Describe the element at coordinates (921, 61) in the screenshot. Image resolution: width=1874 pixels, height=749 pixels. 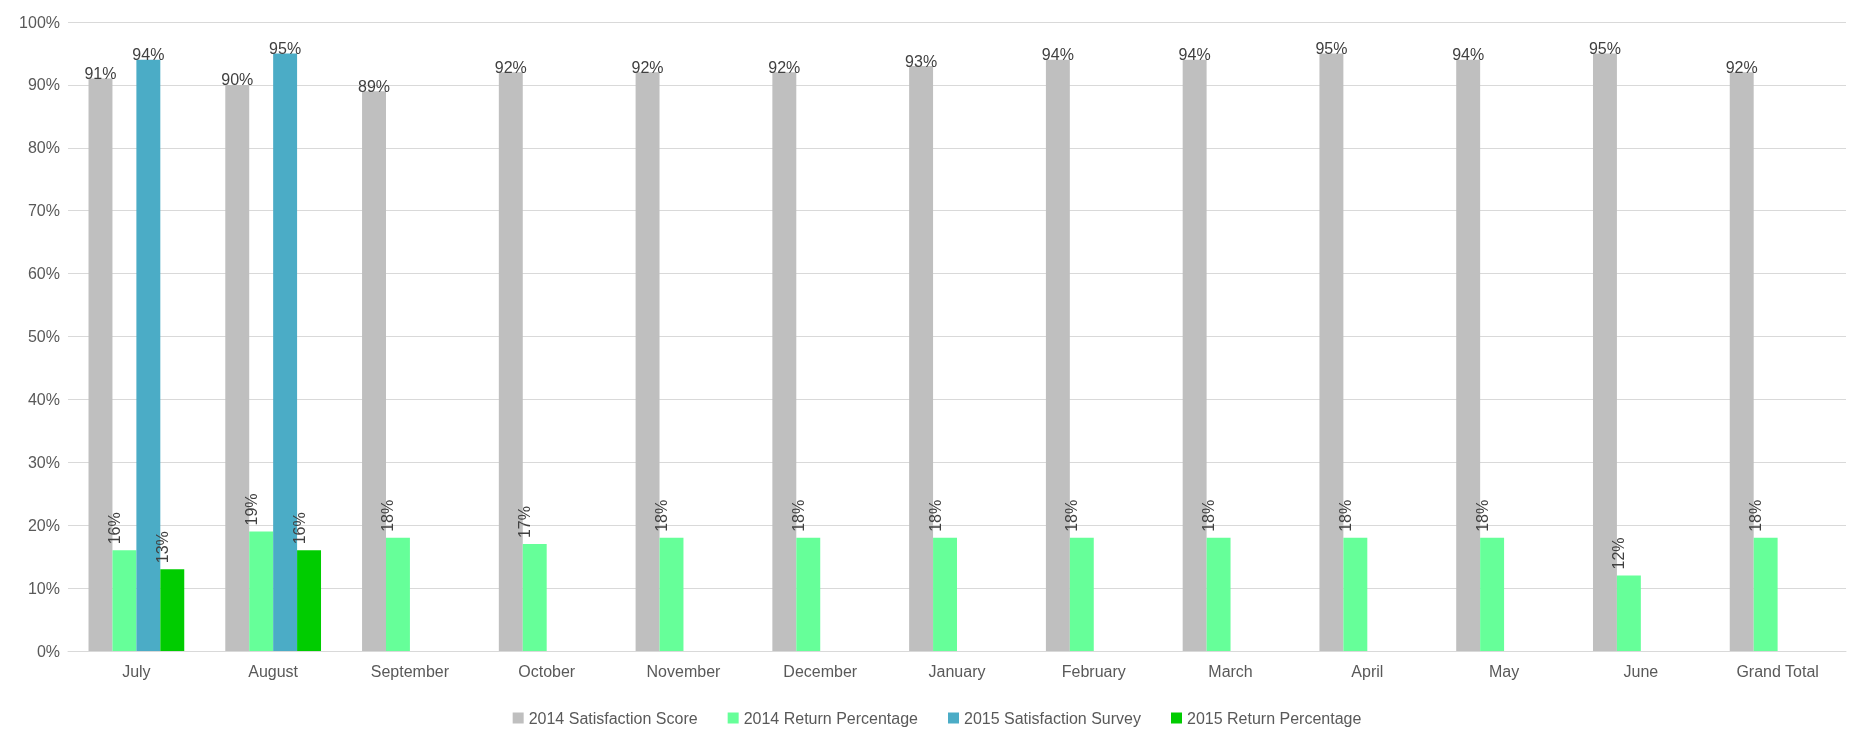
I see `data-label: 93%` at that location.